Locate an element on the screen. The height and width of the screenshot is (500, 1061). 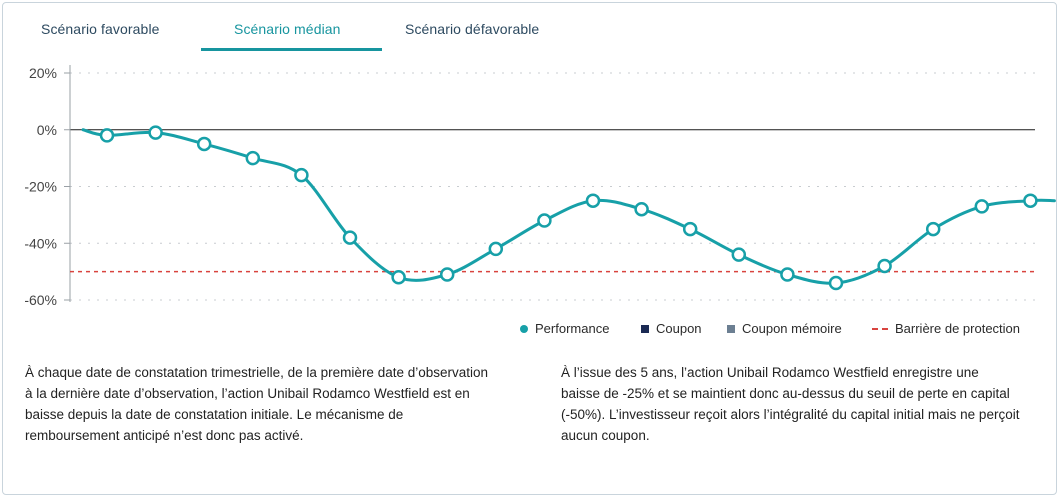
tab-scenario-defavorable: Scénario défavorable is located at coordinates (472, 29).